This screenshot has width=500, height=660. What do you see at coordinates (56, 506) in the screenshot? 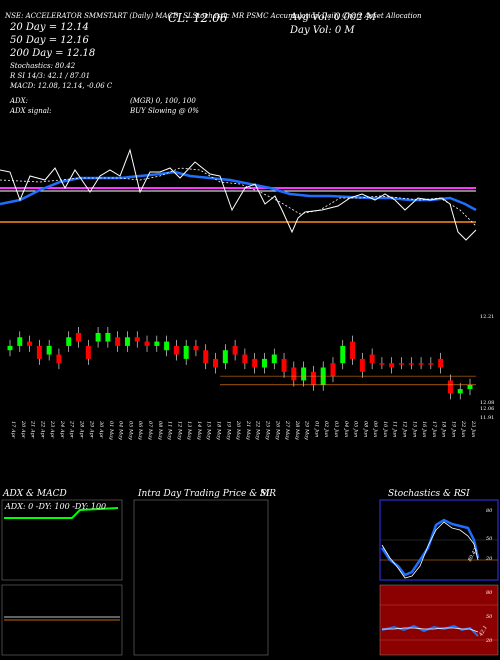
I see `adx-panel-label: ADX: 0 -DY: 100 -DY: 100` at bounding box center [56, 506].